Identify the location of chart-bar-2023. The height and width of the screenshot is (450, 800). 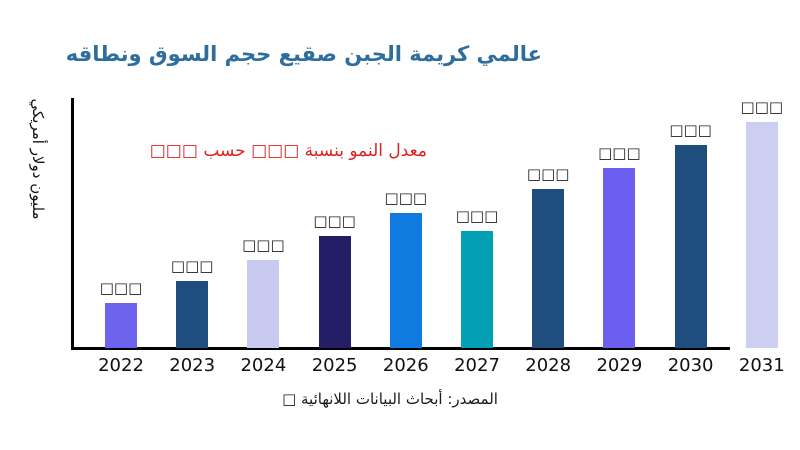
(192, 314).